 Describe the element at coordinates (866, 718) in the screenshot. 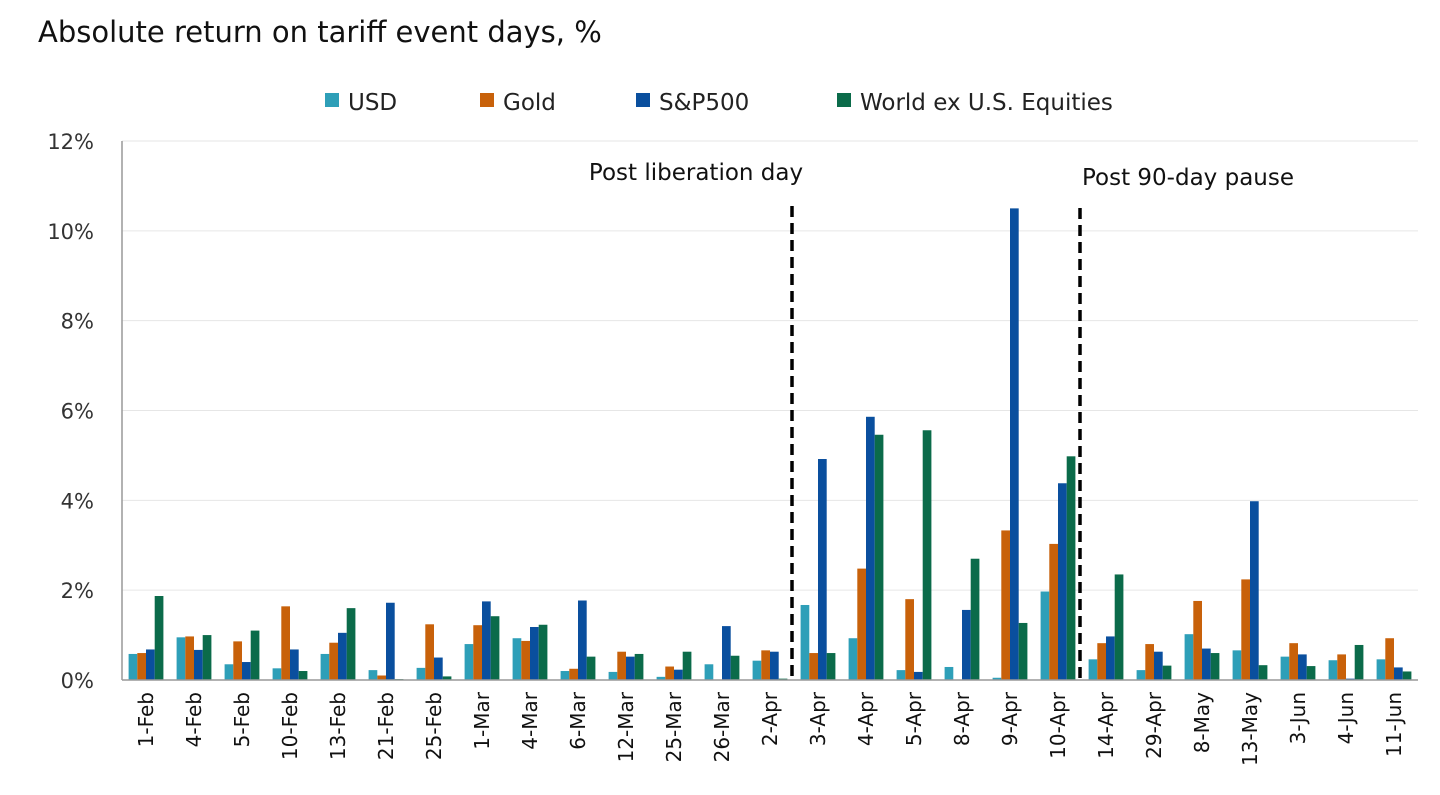

I see `x-tick-label: 4-Apr` at that location.